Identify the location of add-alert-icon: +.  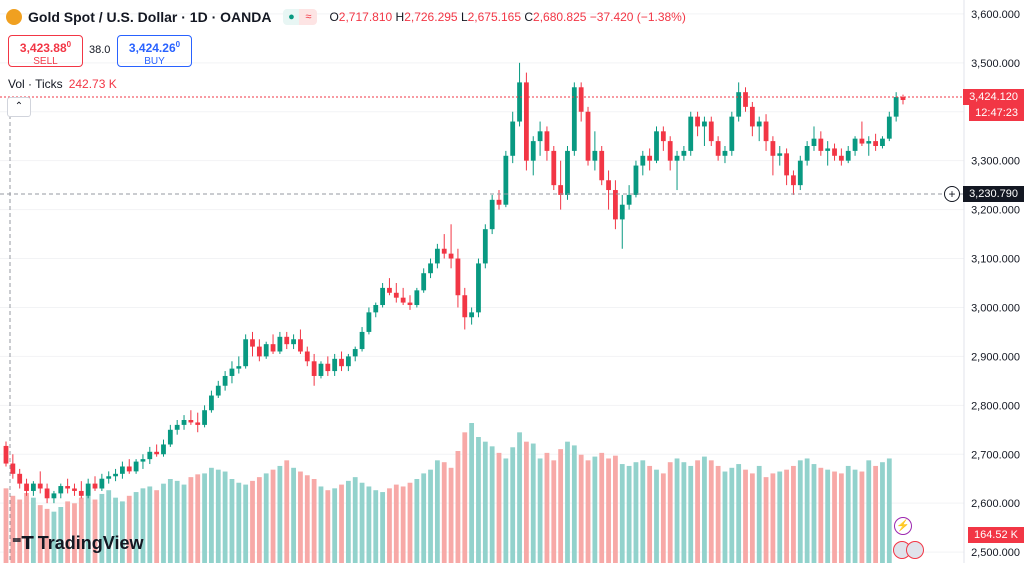
(952, 194).